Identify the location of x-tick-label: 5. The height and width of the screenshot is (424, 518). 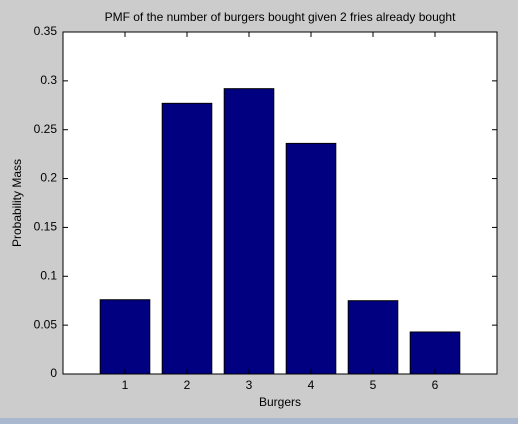
(373, 385).